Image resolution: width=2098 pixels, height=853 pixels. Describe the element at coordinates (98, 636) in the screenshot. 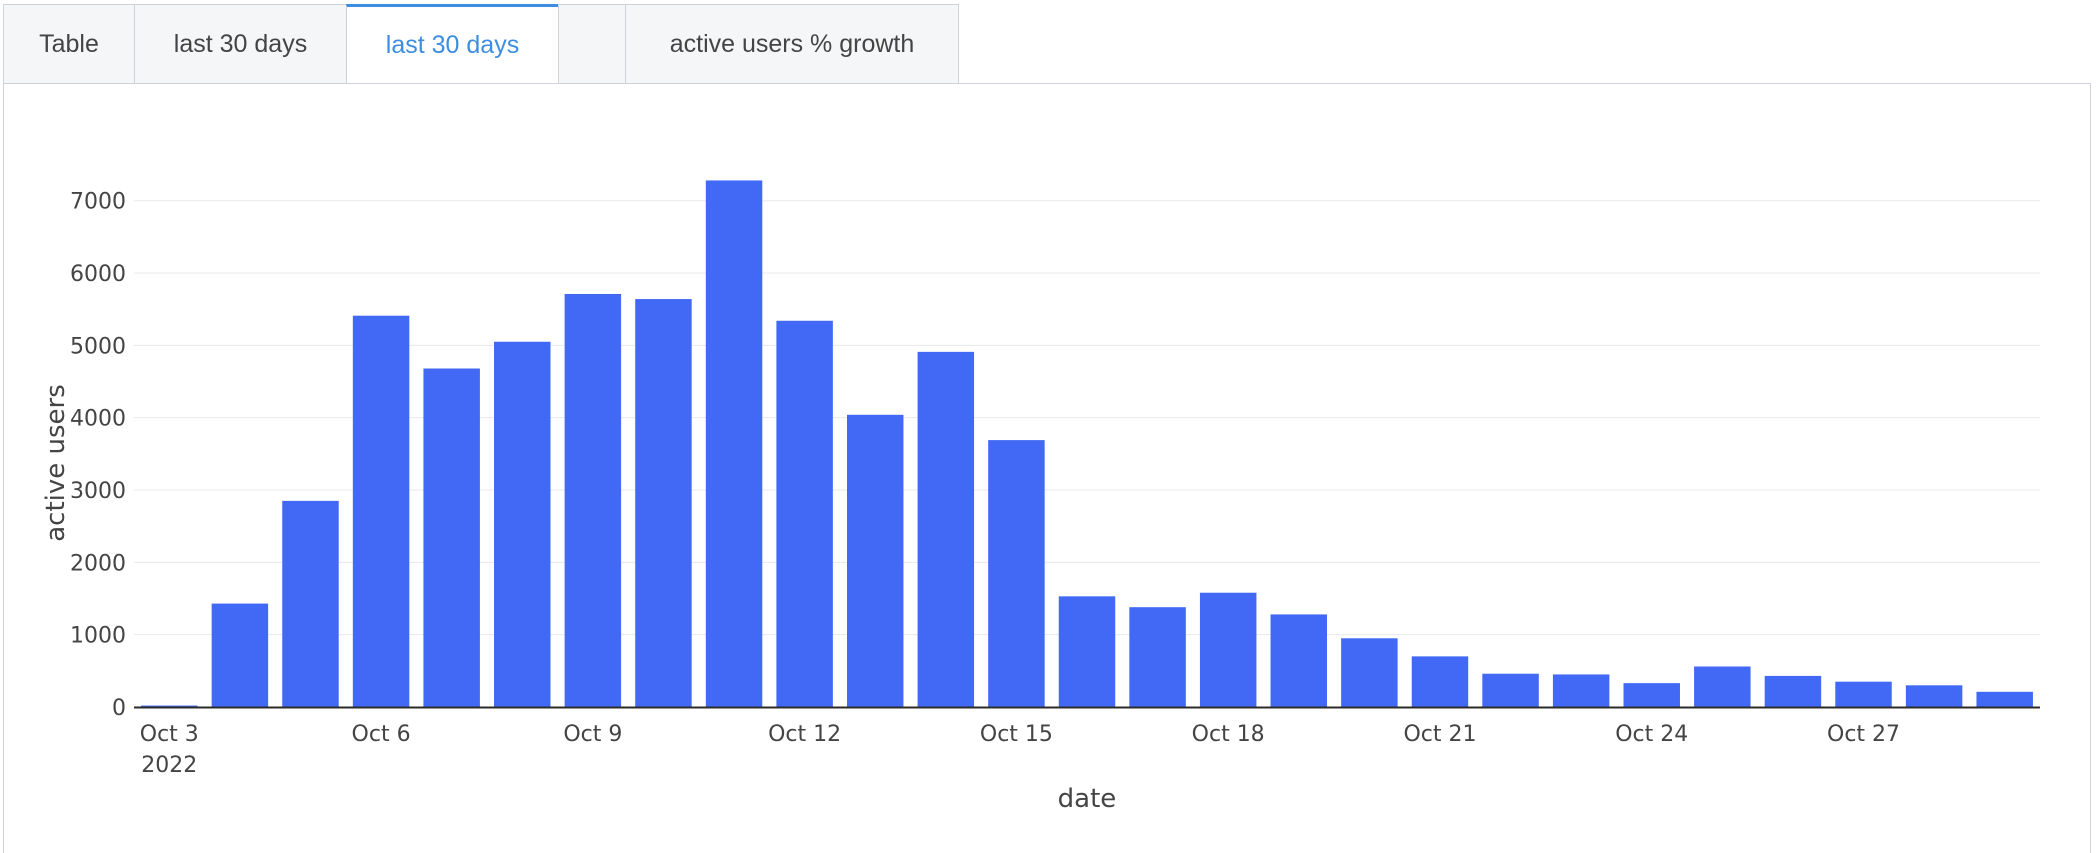

I see `y-tick-label: 1000` at that location.